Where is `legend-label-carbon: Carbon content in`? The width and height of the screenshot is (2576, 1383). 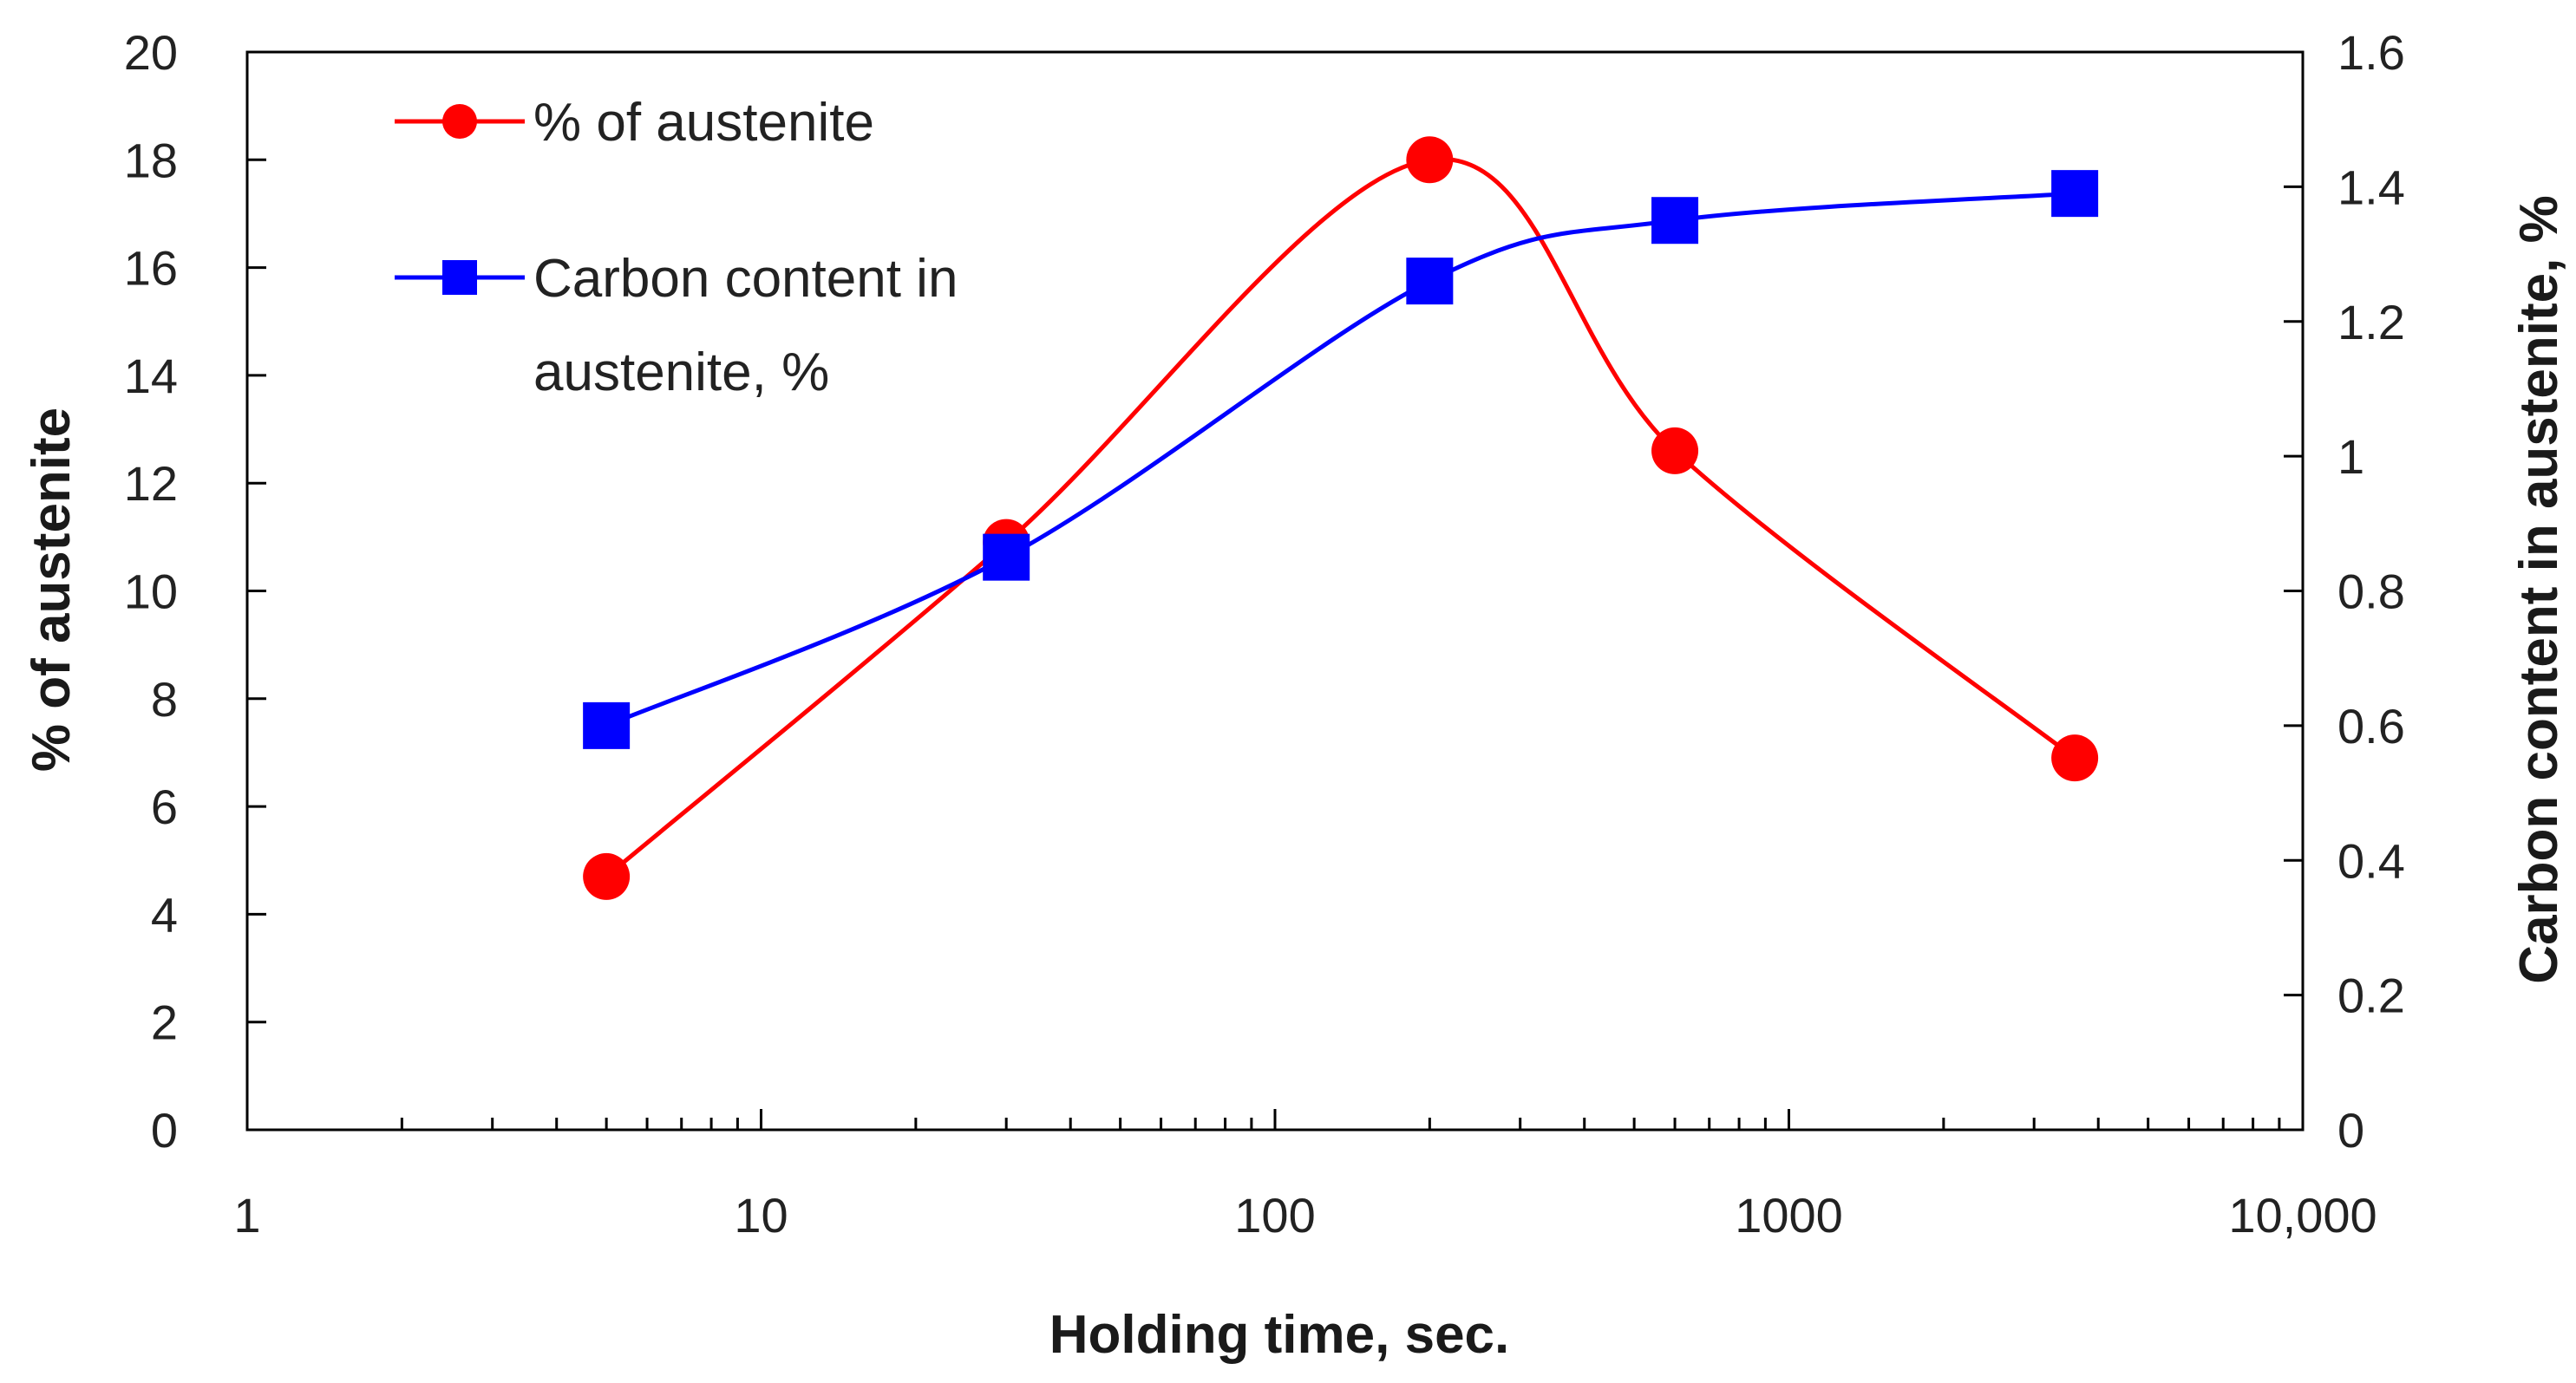
legend-label-carbon: Carbon content in is located at coordinates (745, 279).